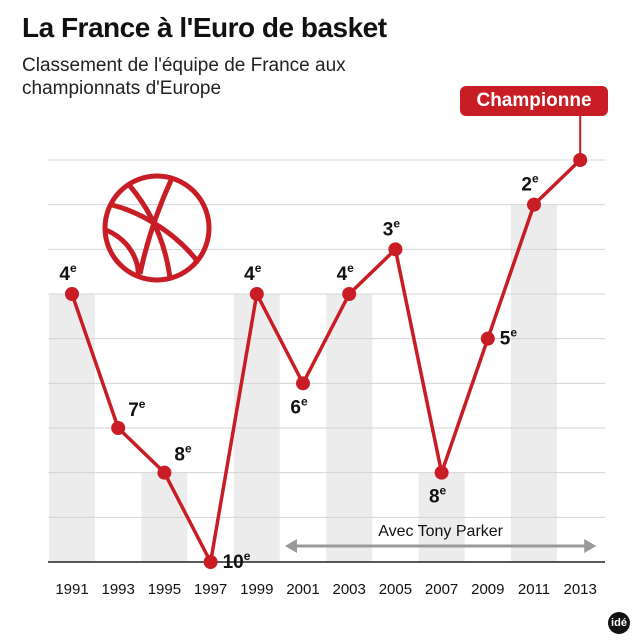 Image resolution: width=640 pixels, height=640 pixels. I want to click on data-point-2001, so click(303, 383).